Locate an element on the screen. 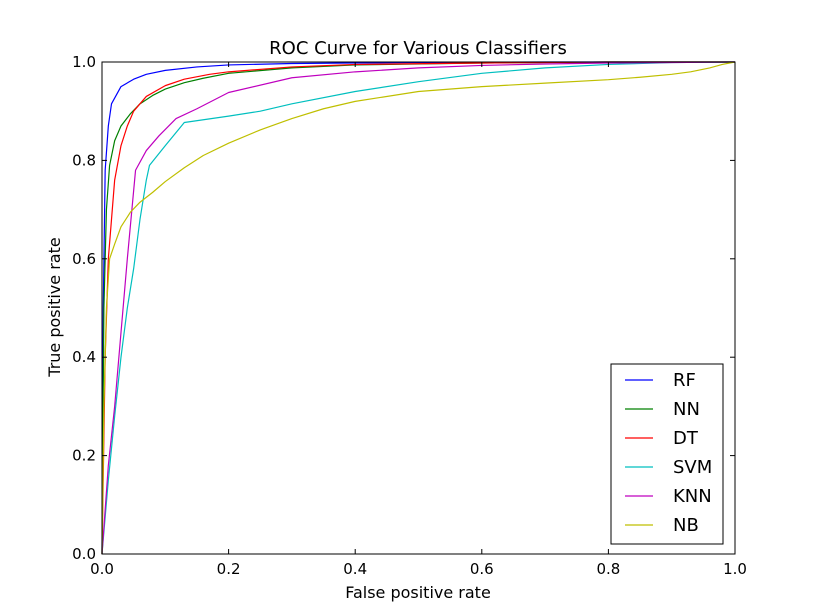 The height and width of the screenshot is (615, 815). legend-label-dt: DT is located at coordinates (686, 438).